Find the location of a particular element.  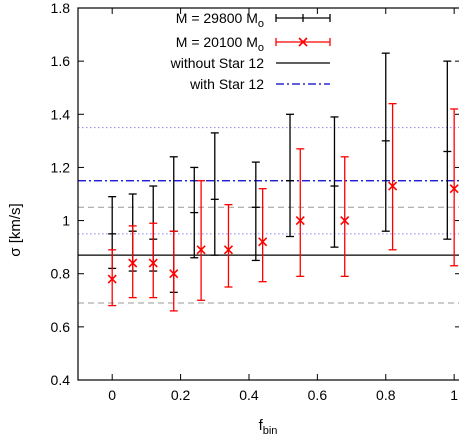

legend-label: with Star 12 is located at coordinates (226, 84).